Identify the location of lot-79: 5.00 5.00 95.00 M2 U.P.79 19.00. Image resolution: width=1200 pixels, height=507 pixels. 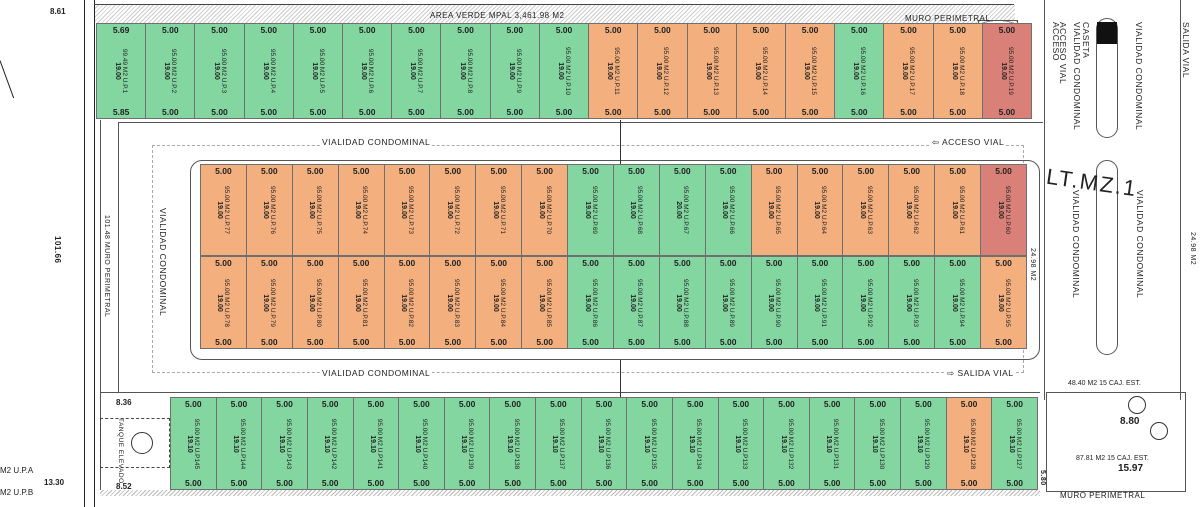
(269, 302).